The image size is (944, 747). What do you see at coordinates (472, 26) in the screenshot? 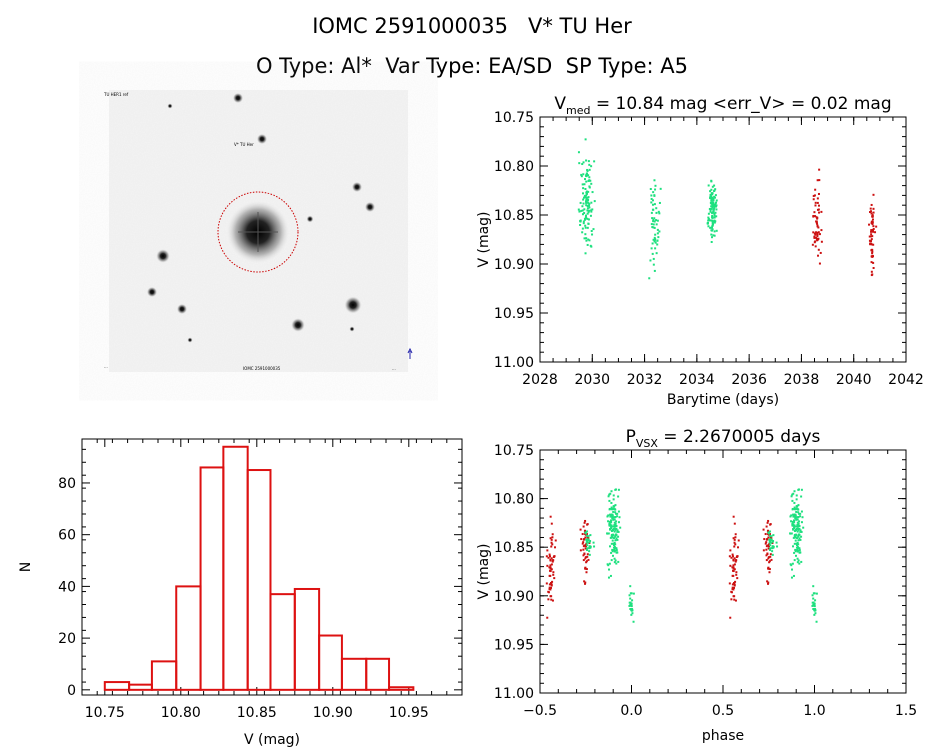
I see `chart-title: IOMC 2591000035 V* TU Her` at bounding box center [472, 26].